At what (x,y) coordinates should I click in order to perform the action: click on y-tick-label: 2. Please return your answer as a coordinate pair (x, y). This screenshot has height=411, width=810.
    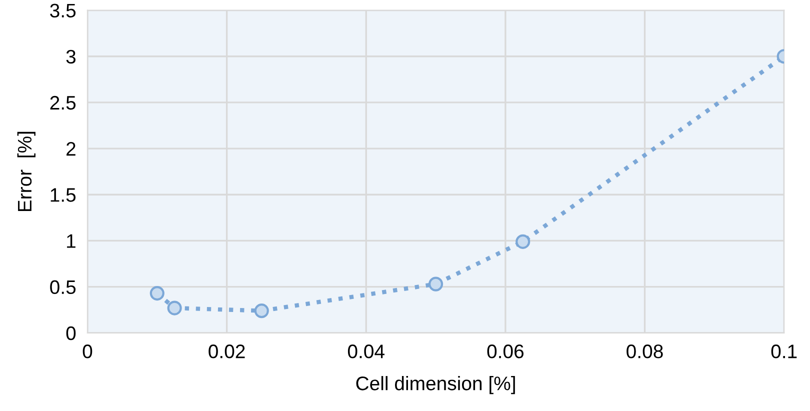
    Looking at the image, I should click on (71, 149).